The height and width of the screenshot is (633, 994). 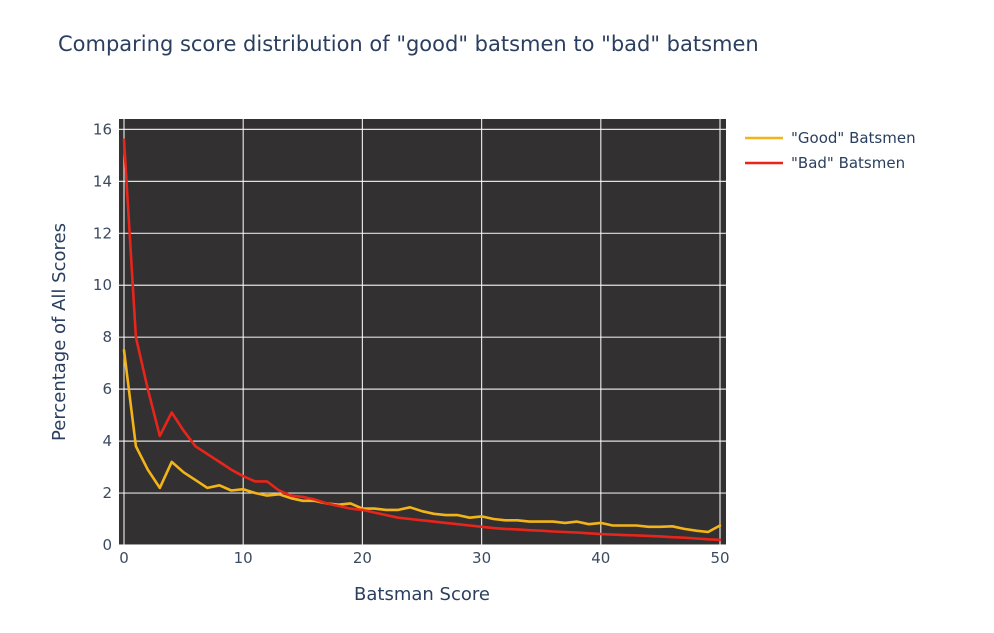 What do you see at coordinates (107, 441) in the screenshot?
I see `y-tick-label: 4` at bounding box center [107, 441].